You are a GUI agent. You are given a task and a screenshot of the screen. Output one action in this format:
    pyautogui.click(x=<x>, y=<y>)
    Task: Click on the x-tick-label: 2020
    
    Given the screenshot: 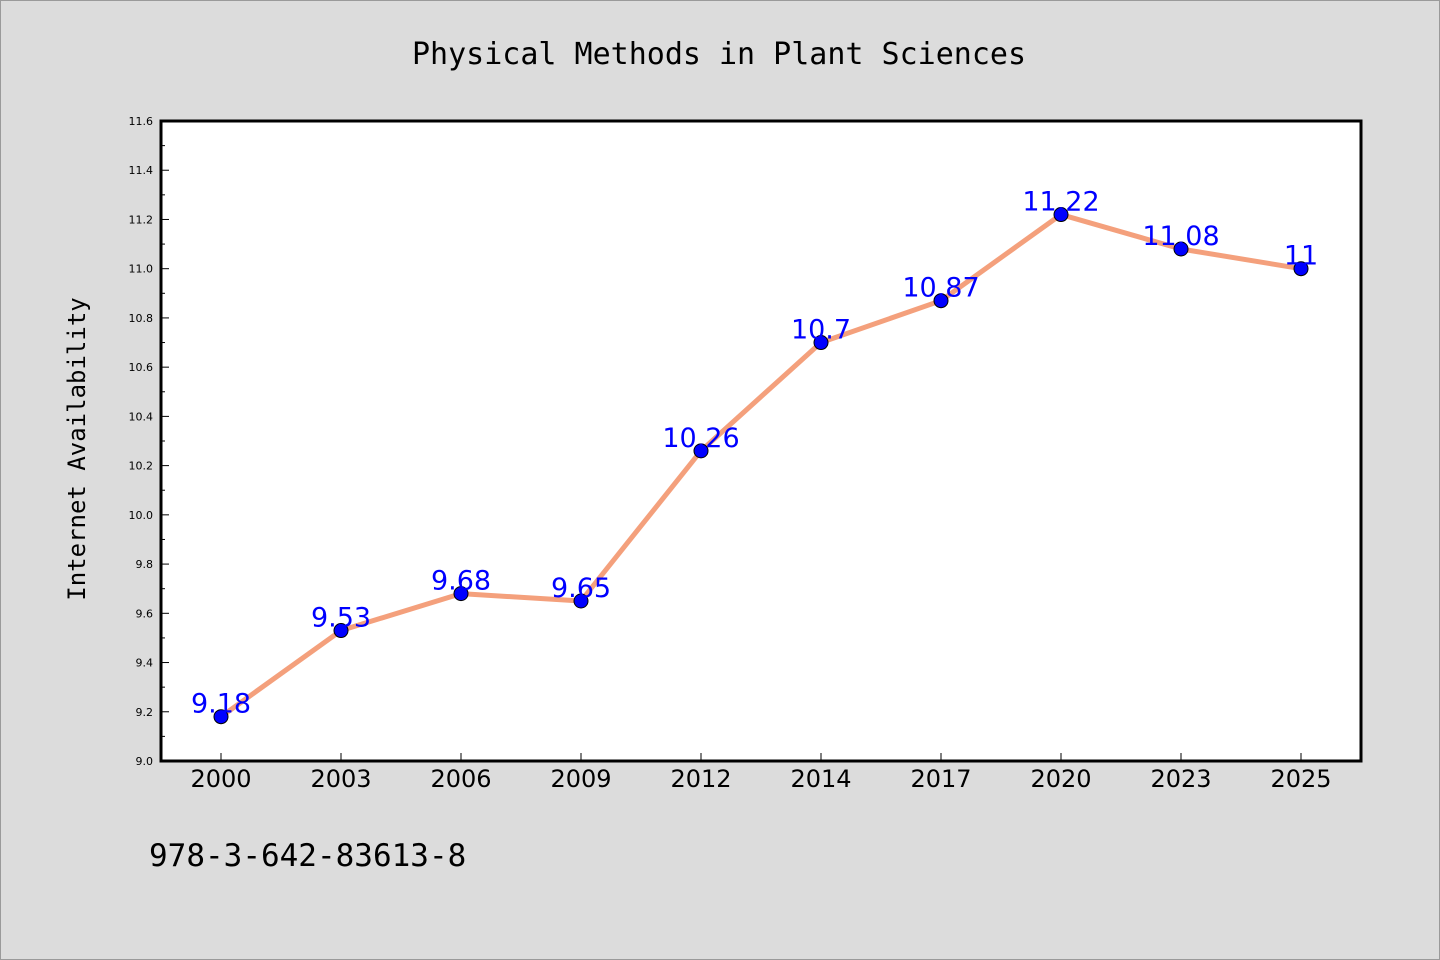 What is the action you would take?
    pyautogui.click(x=1060, y=779)
    